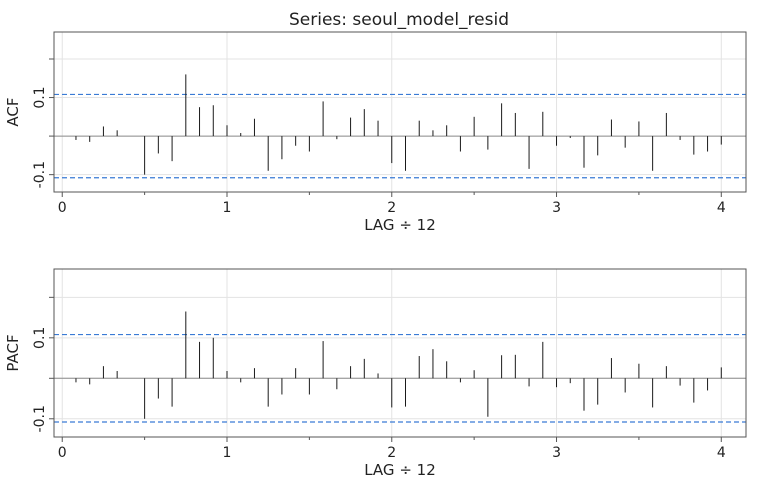  I want to click on acf-x-tick-label: 3, so click(556, 208).